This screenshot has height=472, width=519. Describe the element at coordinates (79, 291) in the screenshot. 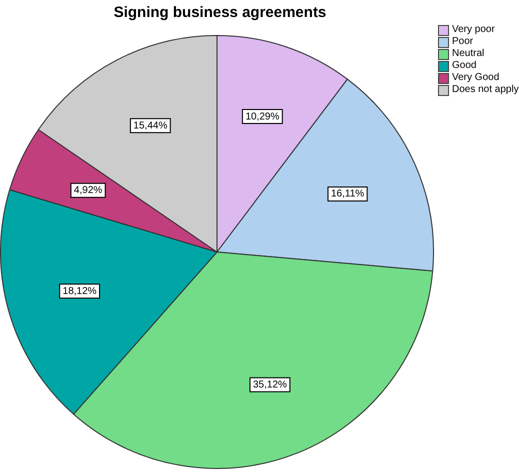

I see `data-label: 18,12%` at that location.